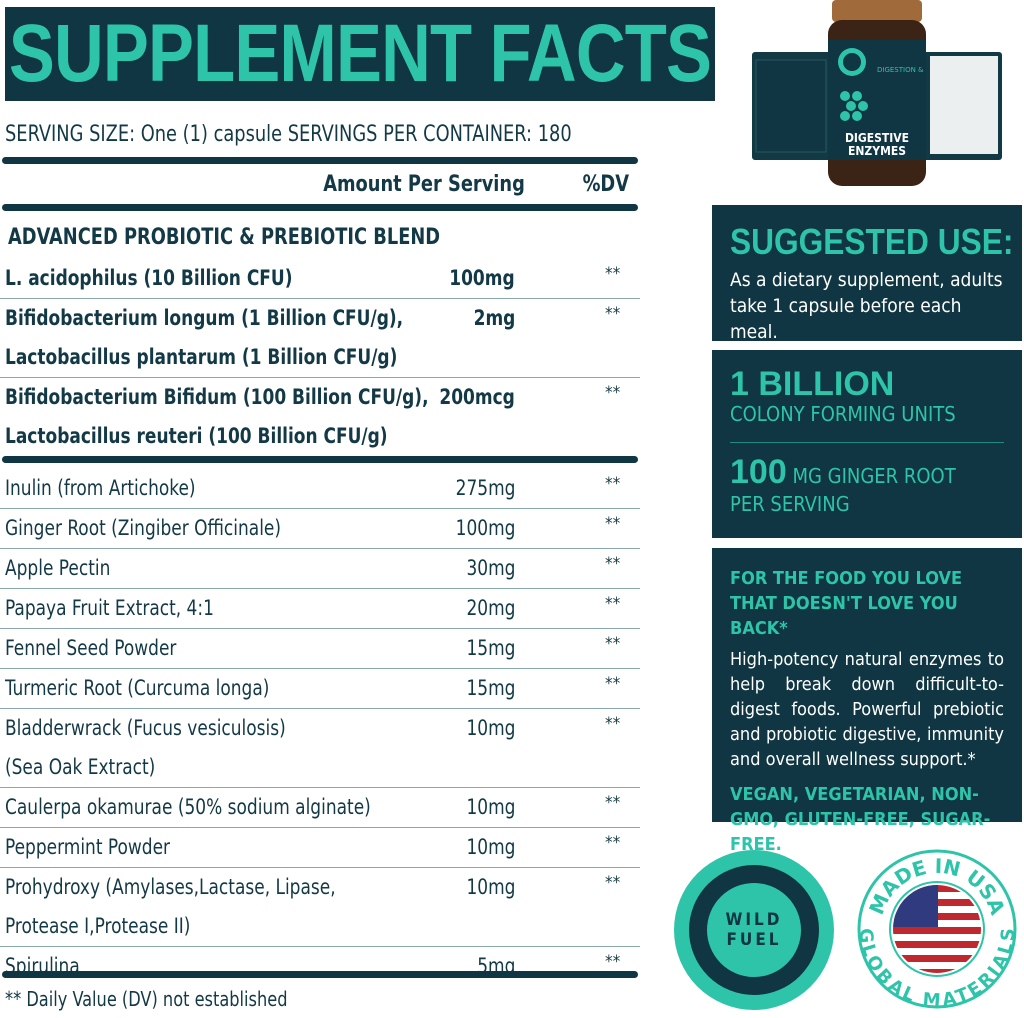  I want to click on product-name: ENZYMES, so click(877, 151).